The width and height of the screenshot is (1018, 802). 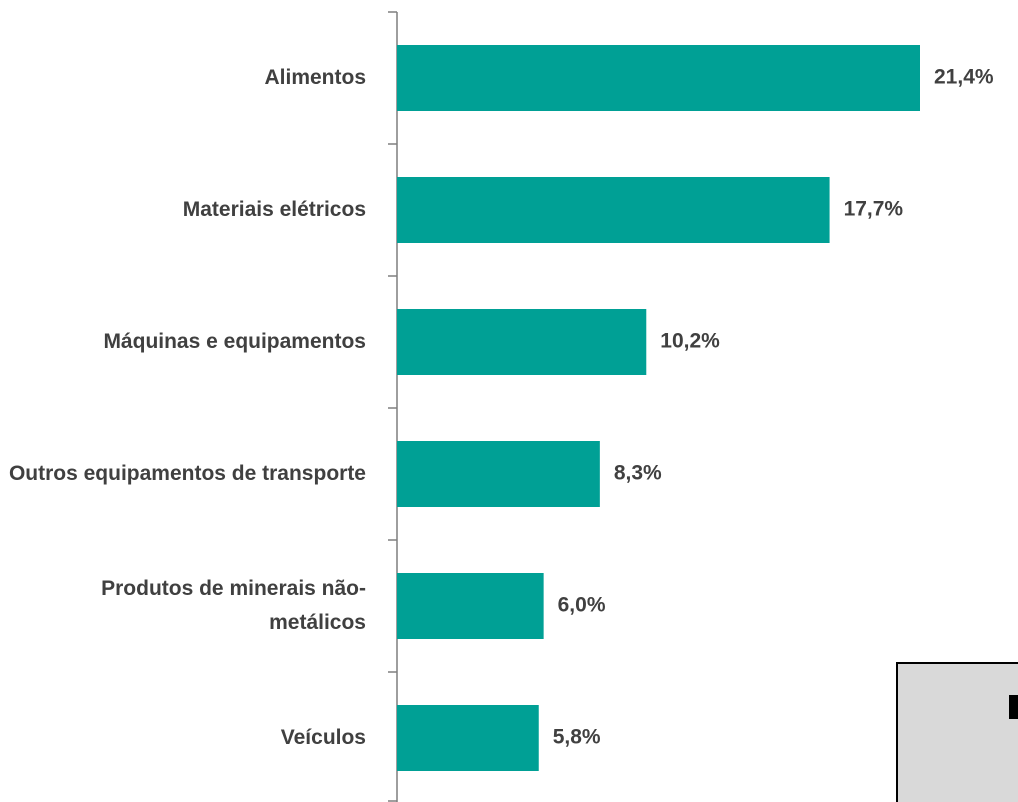 I want to click on y-tick-text: Outros equipamentos de transporte, so click(x=187, y=473).